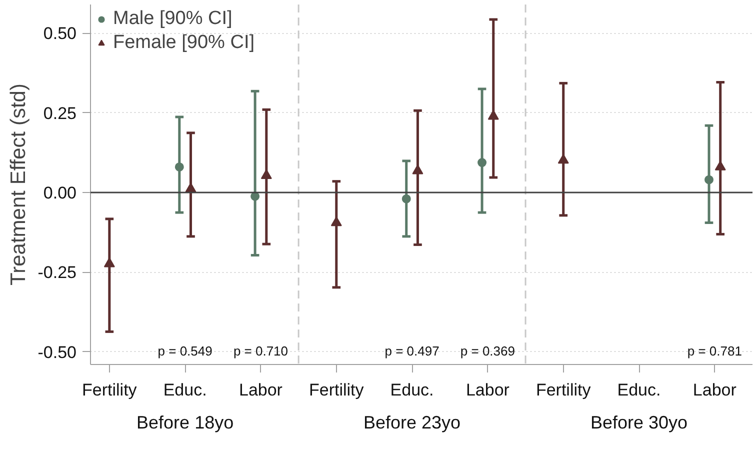 The image size is (756, 464). I want to click on legend-label: Male [90% CI], so click(172, 19).